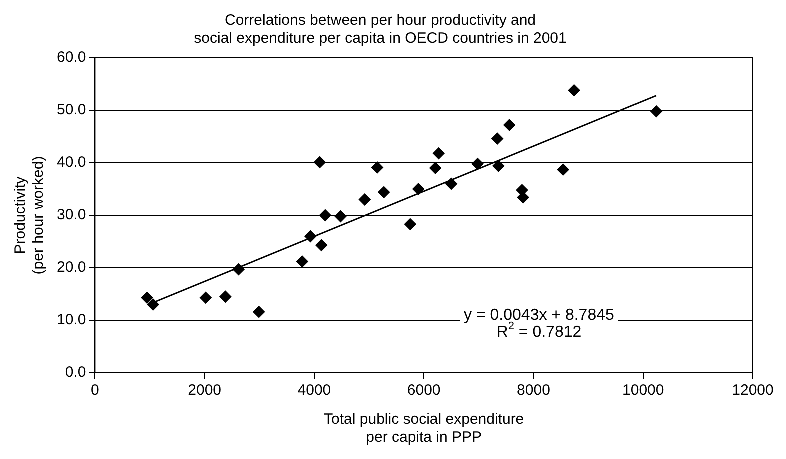 The image size is (786, 459). I want to click on x-tick-label: 2000, so click(205, 391).